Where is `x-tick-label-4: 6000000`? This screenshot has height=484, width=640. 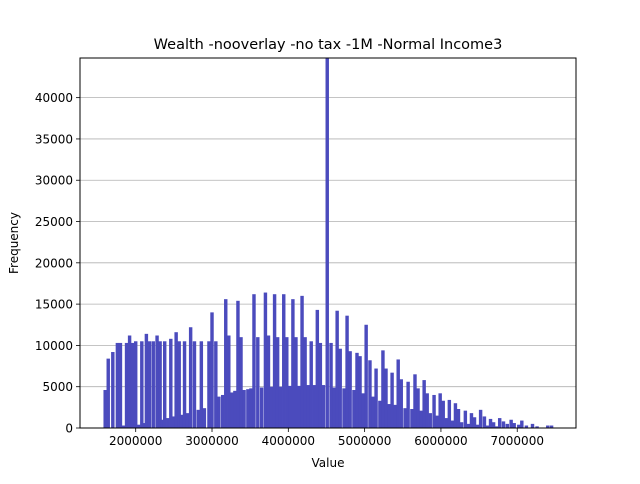 x-tick-label-4: 6000000 is located at coordinates (440, 441).